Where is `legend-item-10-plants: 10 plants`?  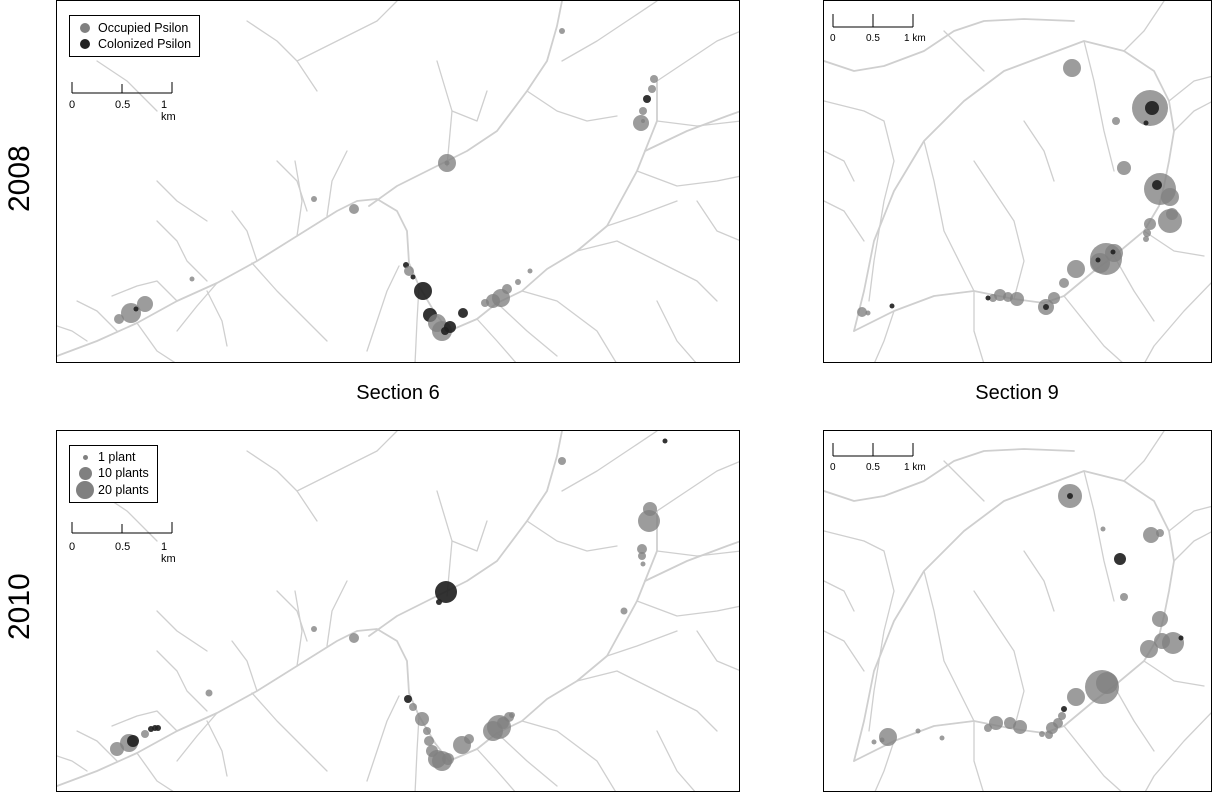
legend-item-10-plants: 10 plants is located at coordinates (112, 473).